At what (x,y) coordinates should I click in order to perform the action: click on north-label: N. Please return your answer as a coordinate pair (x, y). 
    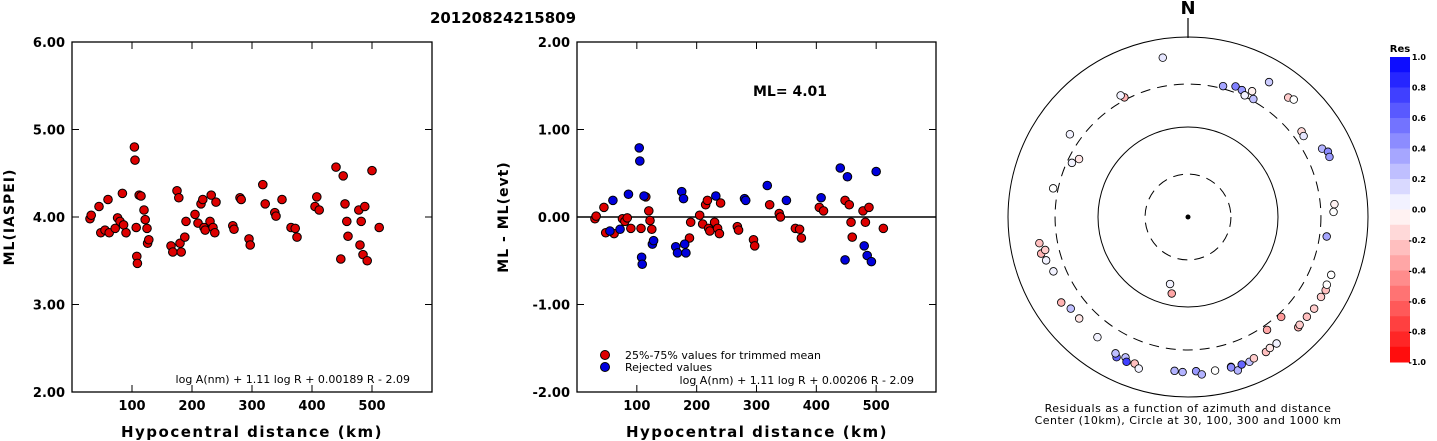
    Looking at the image, I should click on (1187, 9).